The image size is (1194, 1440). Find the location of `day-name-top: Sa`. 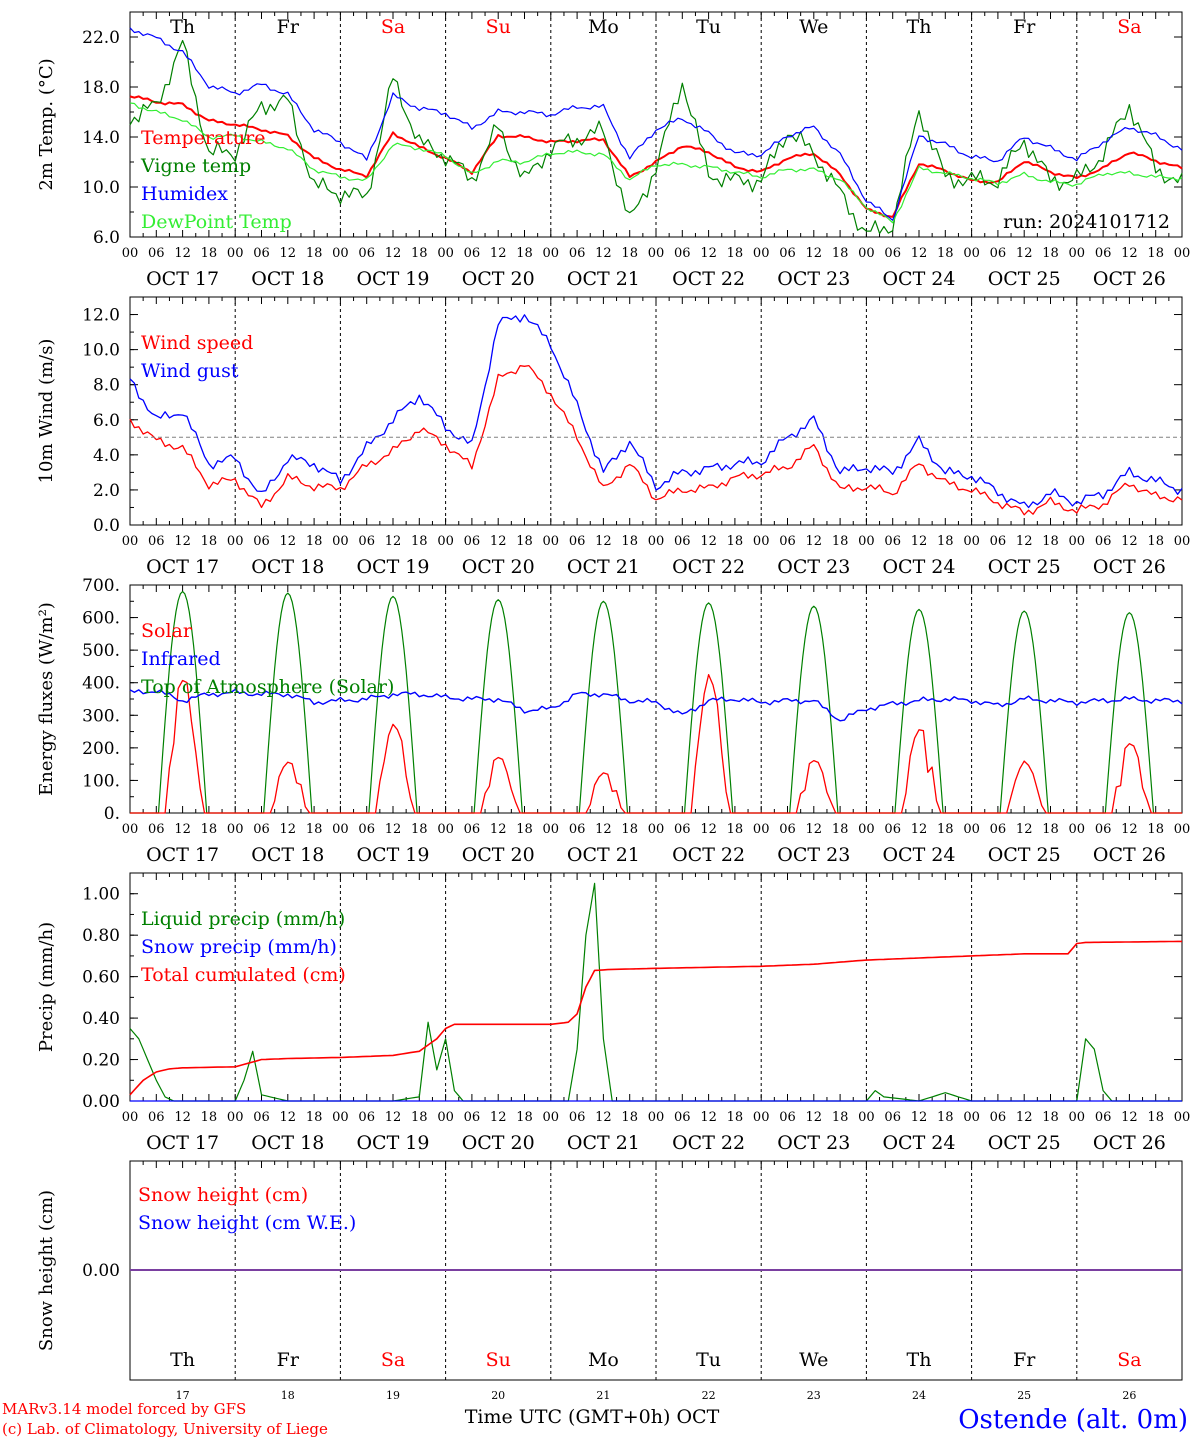

day-name-top: Sa is located at coordinates (1129, 27).